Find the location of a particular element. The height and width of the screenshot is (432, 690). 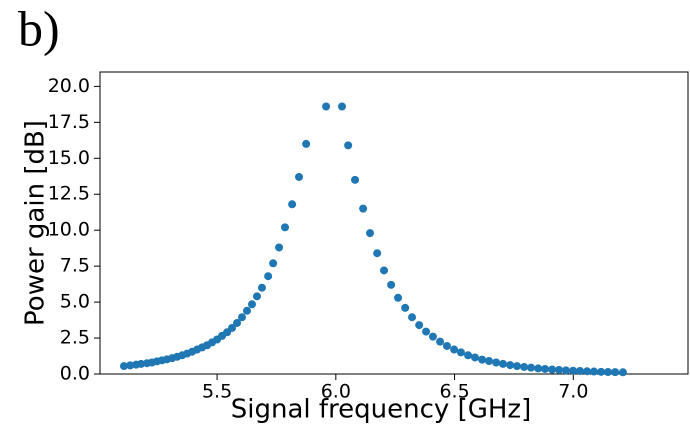

panel-label: b) is located at coordinates (39, 28).